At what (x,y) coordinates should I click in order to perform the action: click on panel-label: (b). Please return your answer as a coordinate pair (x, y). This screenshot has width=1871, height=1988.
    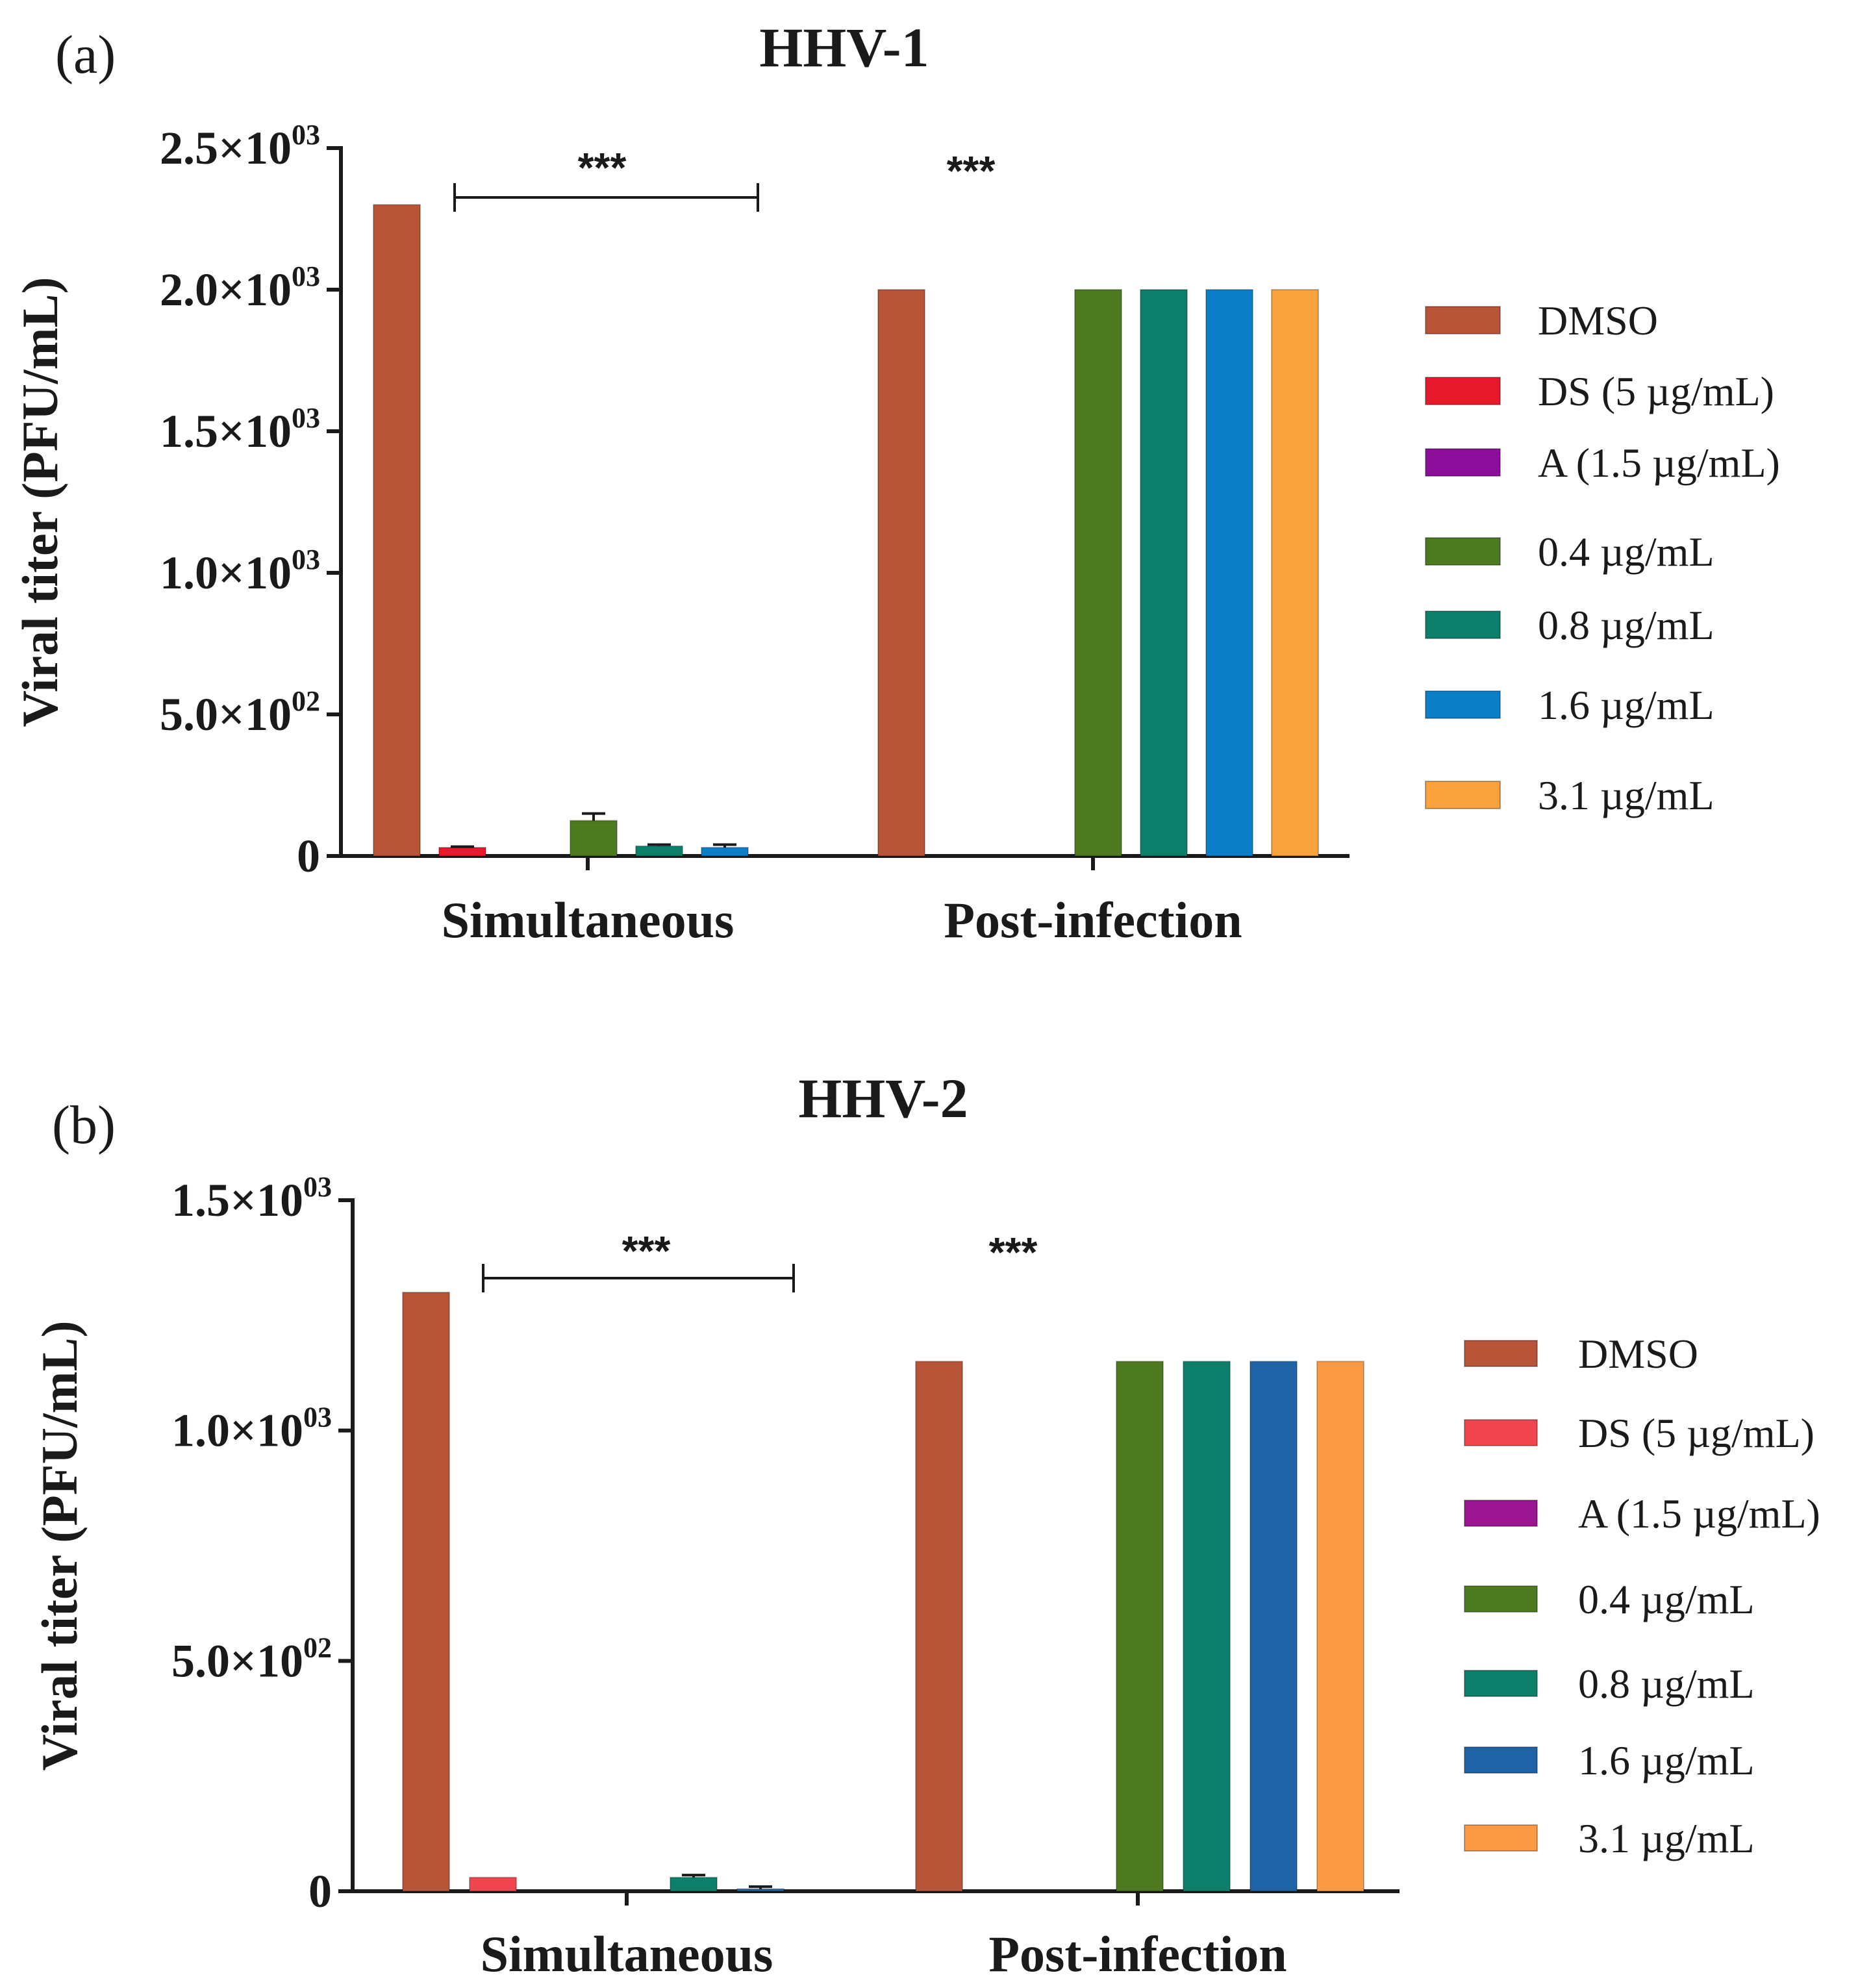
    Looking at the image, I should click on (84, 1125).